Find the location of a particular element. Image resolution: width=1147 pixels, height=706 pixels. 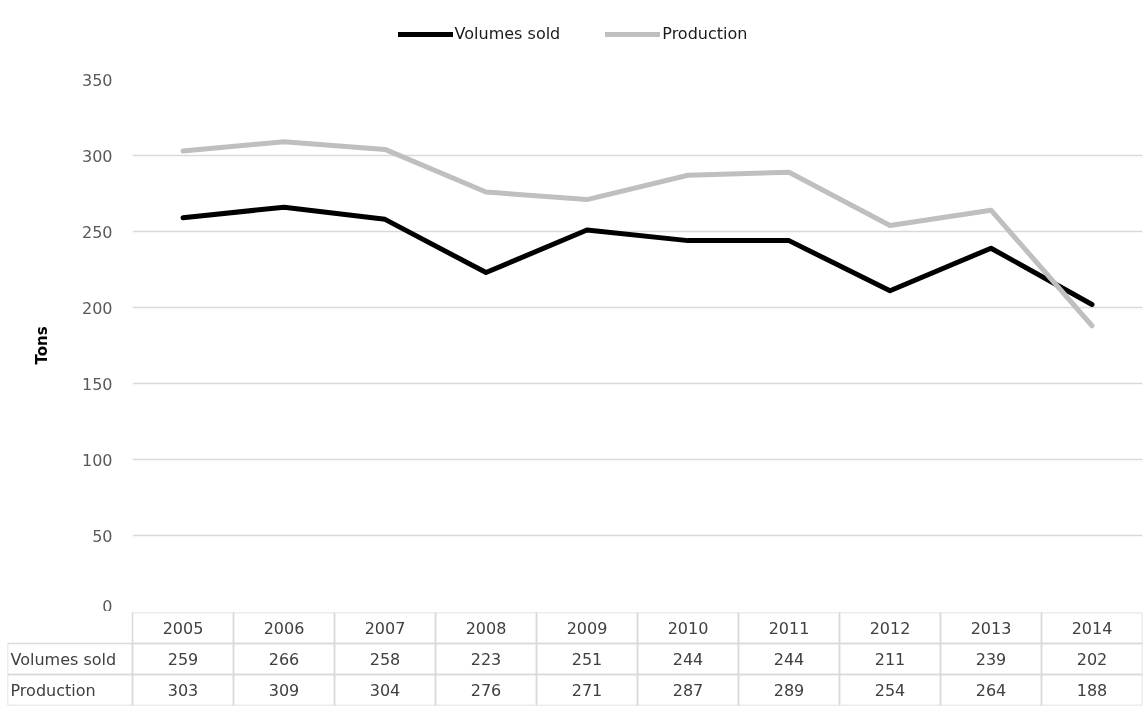

data-label: 202 is located at coordinates (1092, 659).